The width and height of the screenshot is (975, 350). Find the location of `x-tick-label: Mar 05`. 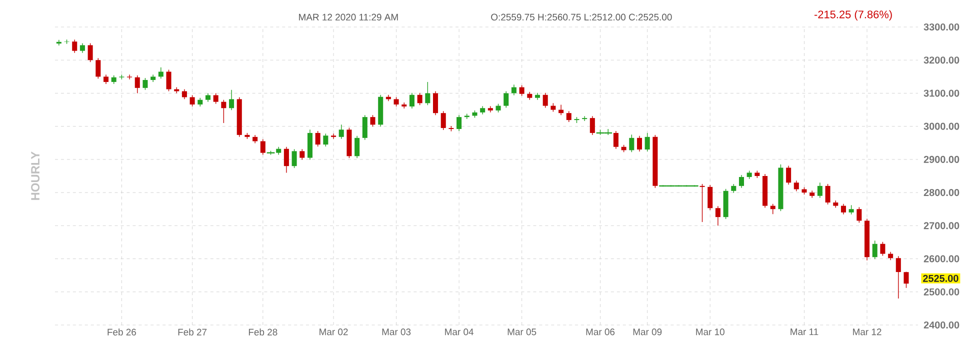

x-tick-label: Mar 05 is located at coordinates (522, 332).